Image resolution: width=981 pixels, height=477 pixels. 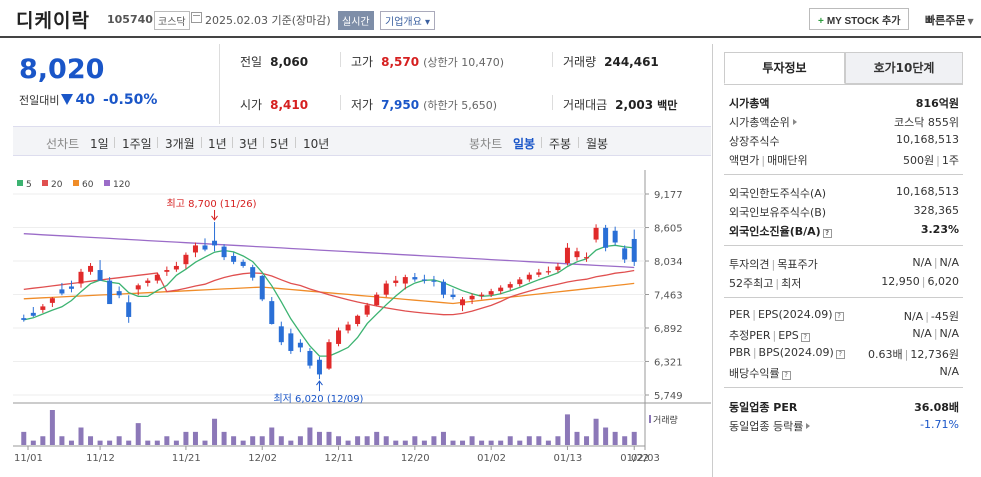 What do you see at coordinates (63, 144) in the screenshot?
I see `line-chart-label: 선차트` at bounding box center [63, 144].